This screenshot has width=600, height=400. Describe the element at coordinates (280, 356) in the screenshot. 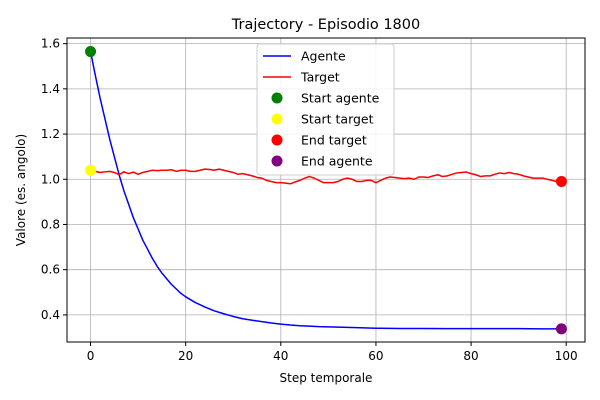

I see `x-tick-label: 40` at that location.